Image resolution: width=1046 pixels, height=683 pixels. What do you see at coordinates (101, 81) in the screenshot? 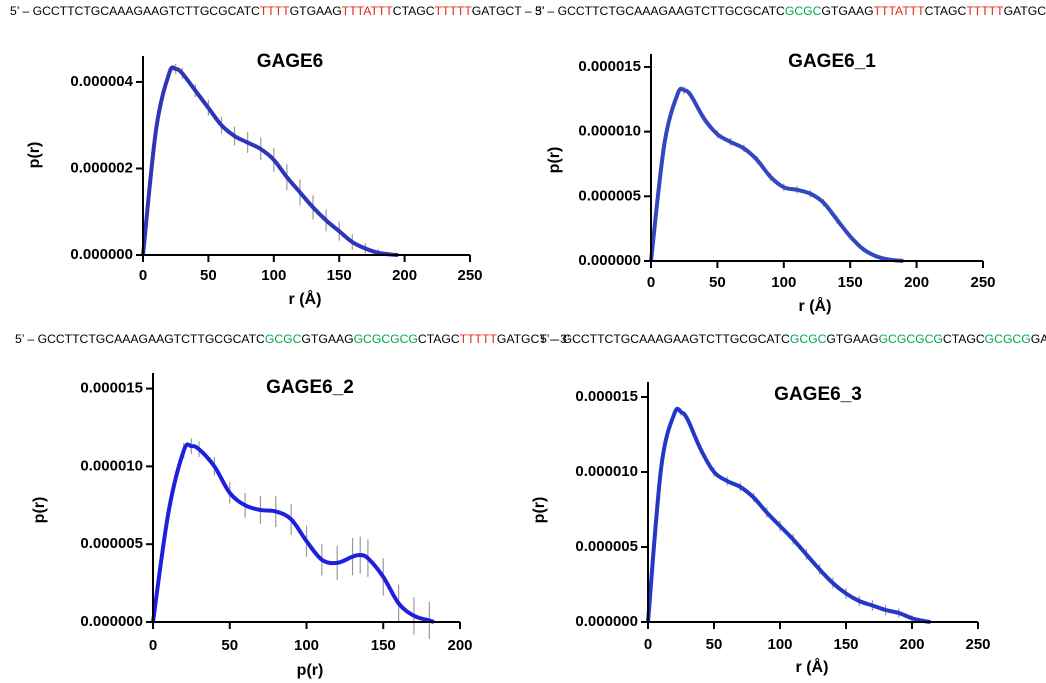
I see `y-tick-label: 0.000004` at bounding box center [101, 81].